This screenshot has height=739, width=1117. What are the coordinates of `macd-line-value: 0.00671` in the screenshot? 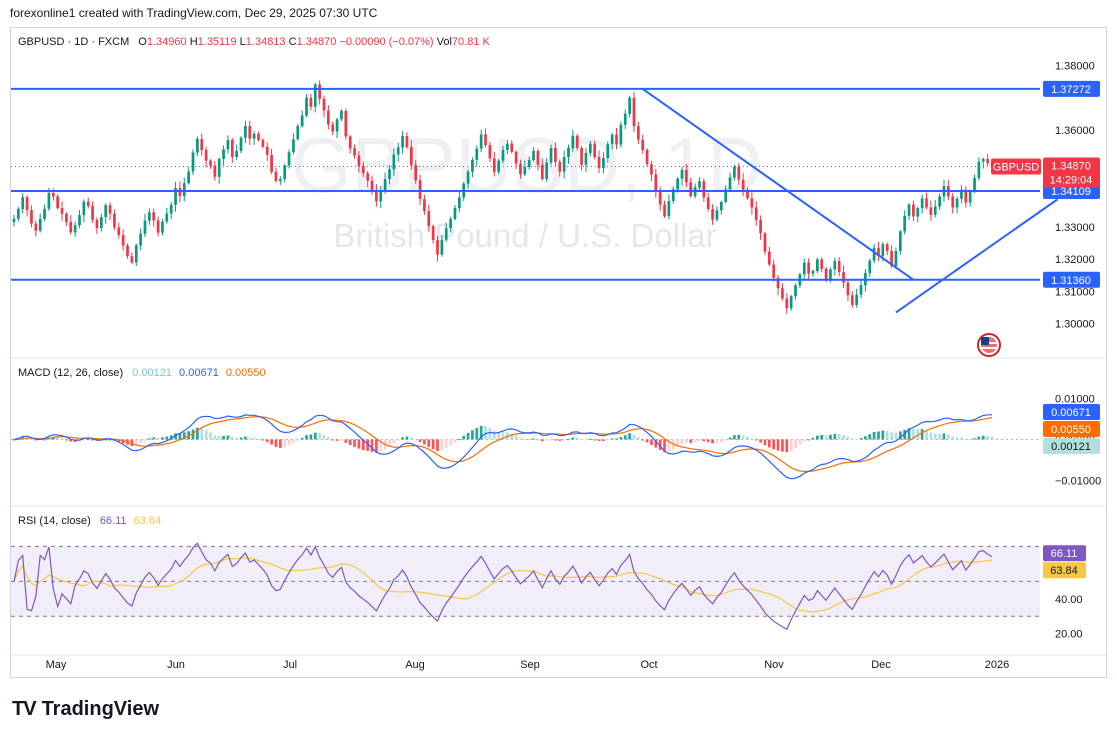 It's located at (199, 373).